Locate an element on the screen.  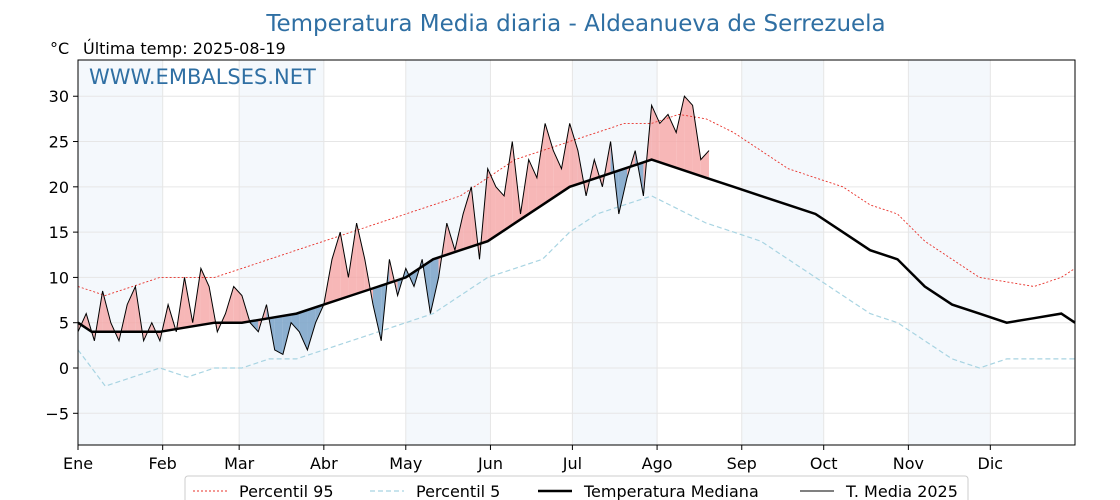
x-tick-label: Nov is located at coordinates (908, 463).